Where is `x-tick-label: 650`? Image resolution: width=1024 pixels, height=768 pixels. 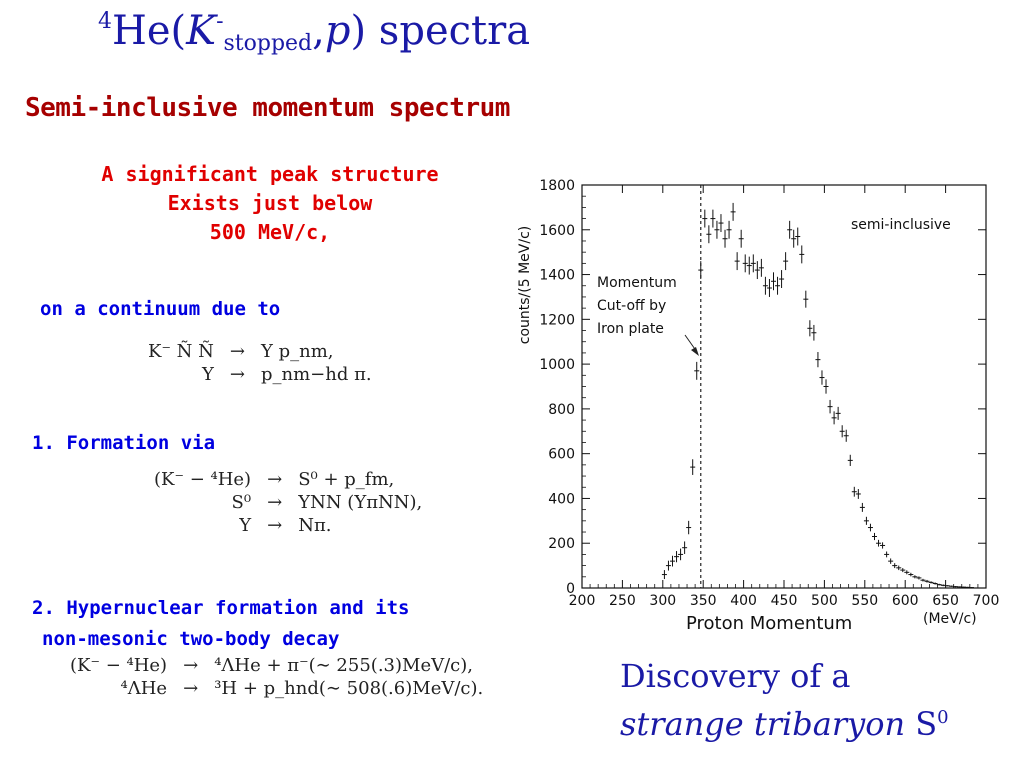
x-tick-label: 650 is located at coordinates (945, 601).